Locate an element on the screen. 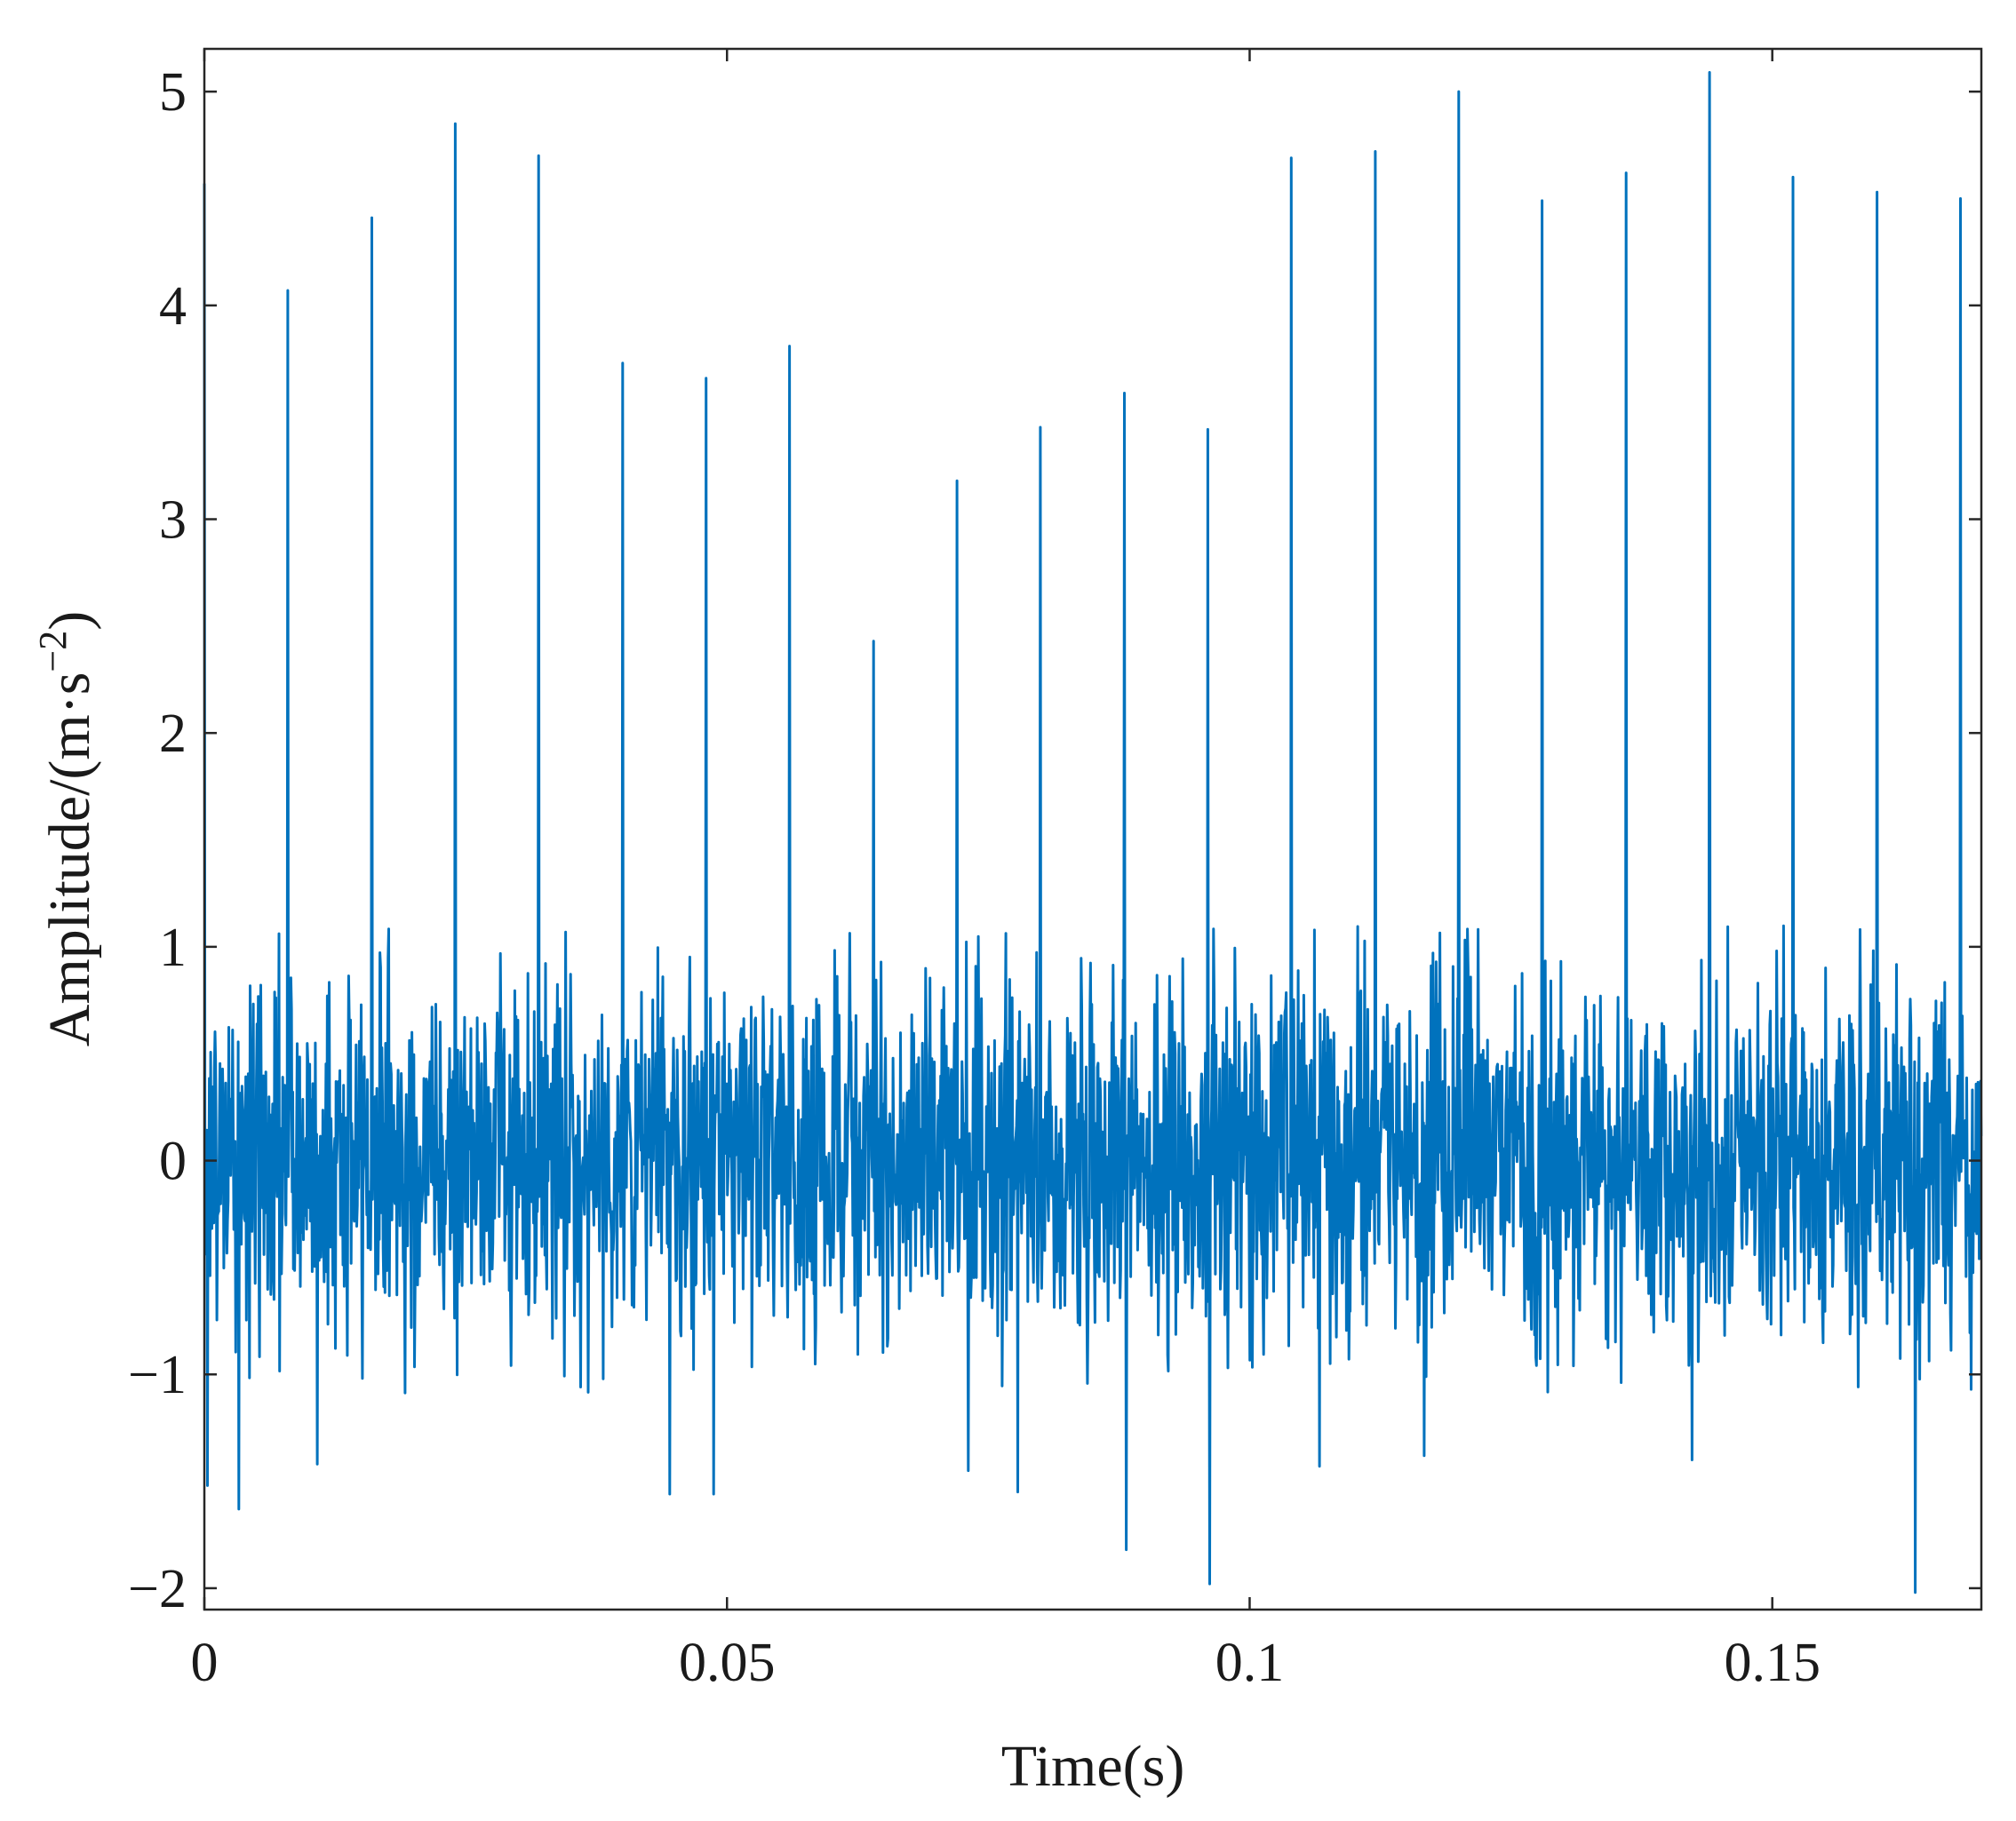 The width and height of the screenshot is (2016, 1821). y-axis-title-close: ) is located at coordinates (70, 621).